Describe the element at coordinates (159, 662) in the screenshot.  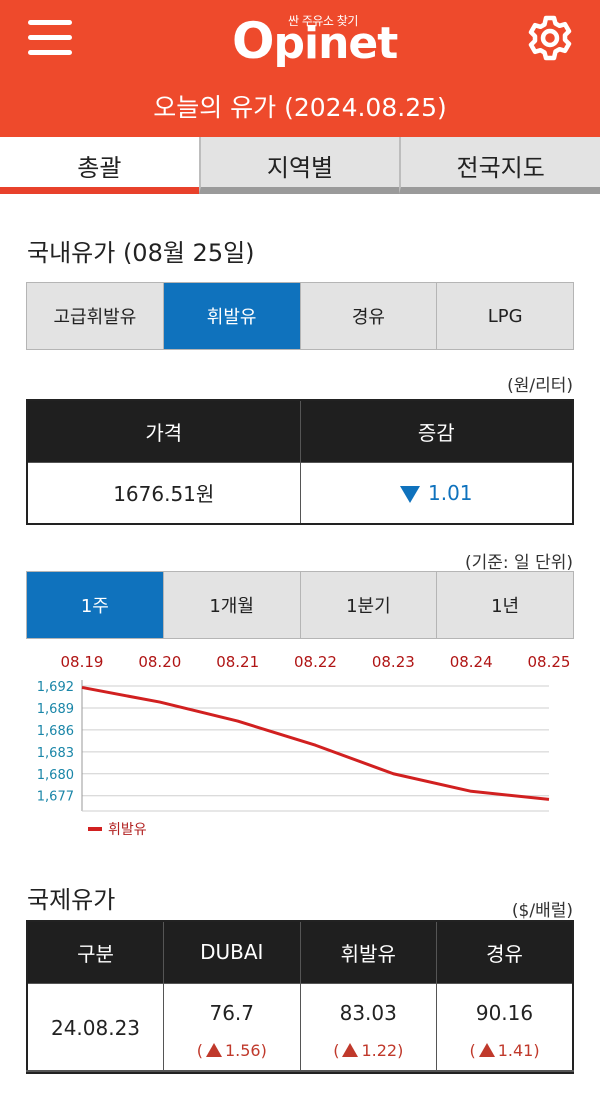
I see `x-tick-label: 08.20` at that location.